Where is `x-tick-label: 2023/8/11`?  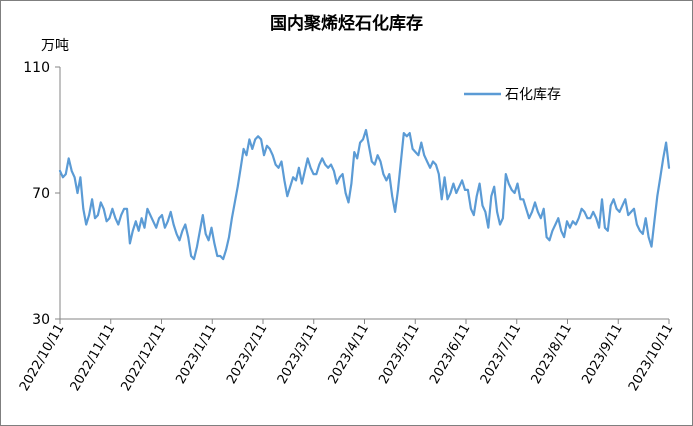
x-tick-label: 2023/8/11 is located at coordinates (552, 354).